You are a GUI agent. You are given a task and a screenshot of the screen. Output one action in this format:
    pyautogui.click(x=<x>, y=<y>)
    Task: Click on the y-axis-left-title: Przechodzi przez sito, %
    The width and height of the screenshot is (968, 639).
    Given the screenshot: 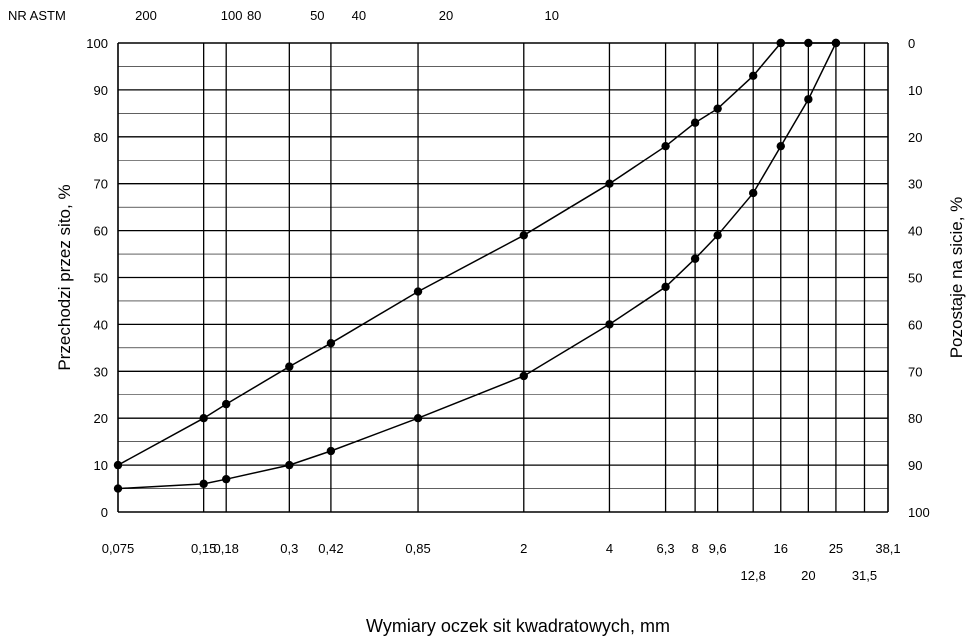 What is the action you would take?
    pyautogui.click(x=64, y=277)
    